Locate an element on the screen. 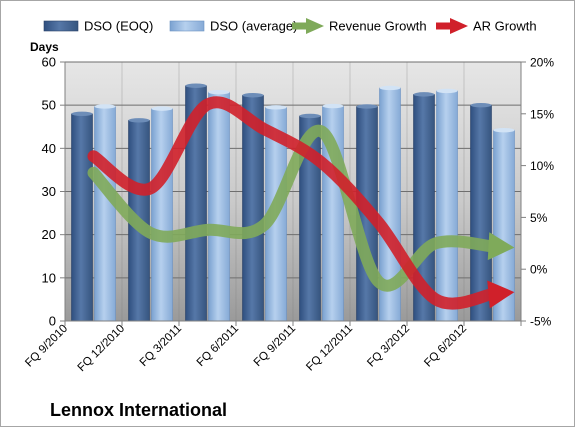  y-axis-label: Days is located at coordinates (44, 47).